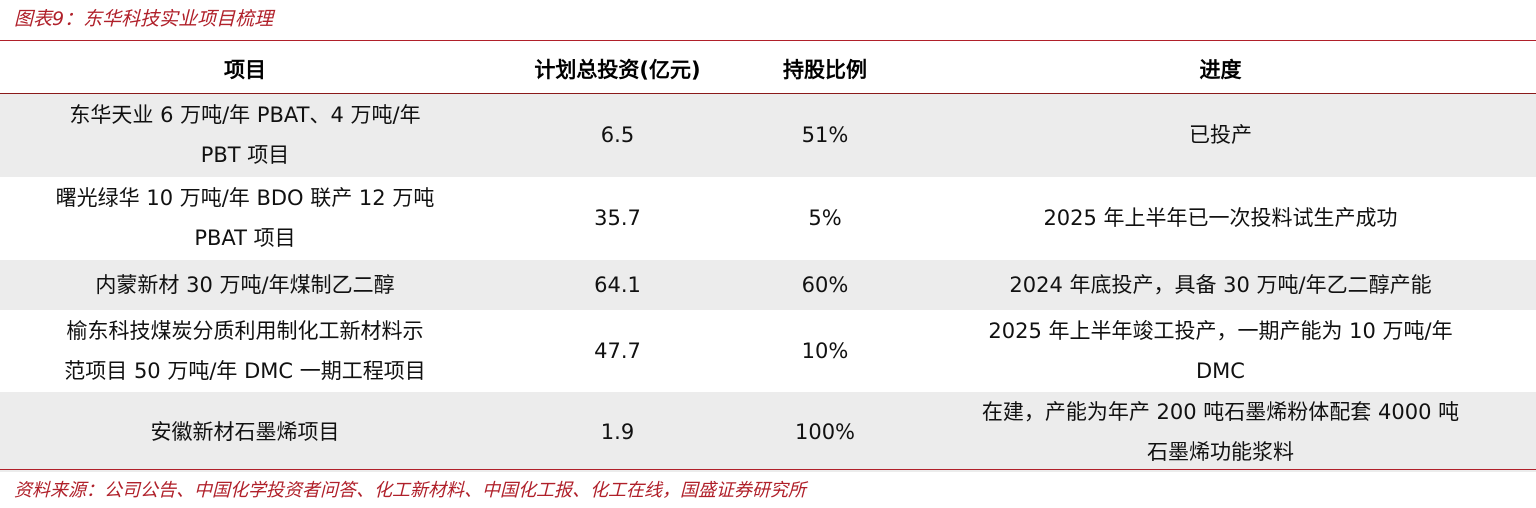  What do you see at coordinates (245, 370) in the screenshot?
I see `cell-line: 范项目 50 万吨/年 DMC 一期工程项目` at bounding box center [245, 370].